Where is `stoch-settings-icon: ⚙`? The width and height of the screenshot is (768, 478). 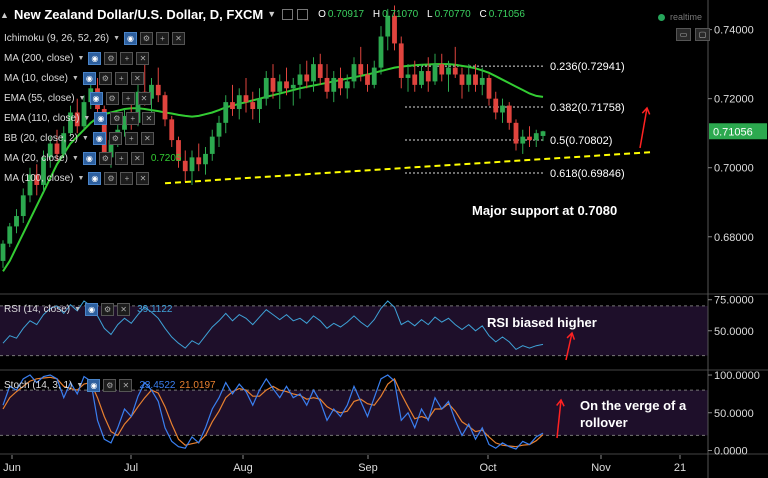
stoch-settings-icon: ⚙ is located at coordinates (110, 385).